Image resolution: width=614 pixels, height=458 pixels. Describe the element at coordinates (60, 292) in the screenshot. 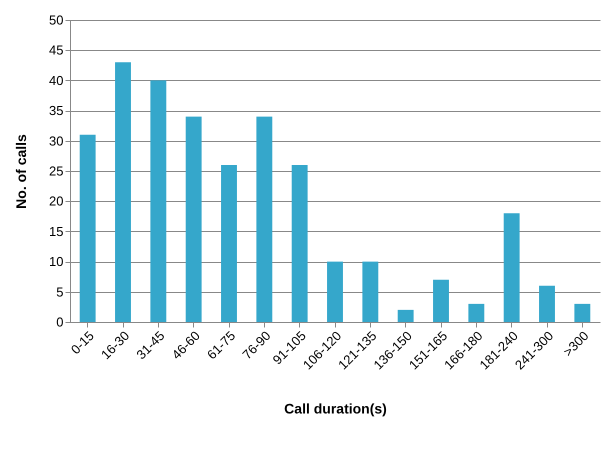

I see `y-tick-label: 5` at that location.